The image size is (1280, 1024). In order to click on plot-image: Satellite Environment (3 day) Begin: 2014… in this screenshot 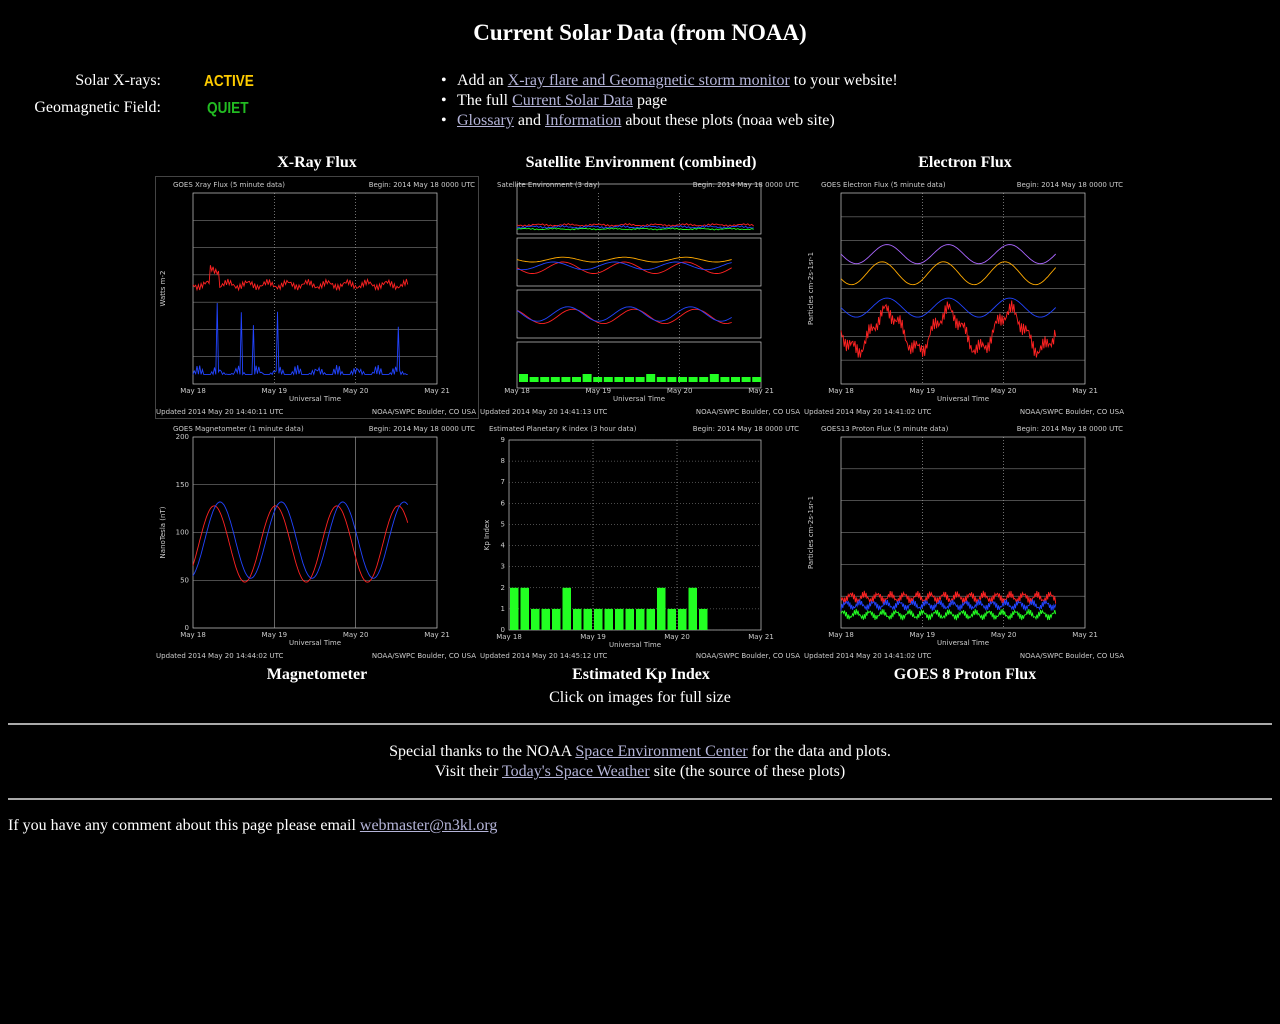, I will do `click(641, 297)`.